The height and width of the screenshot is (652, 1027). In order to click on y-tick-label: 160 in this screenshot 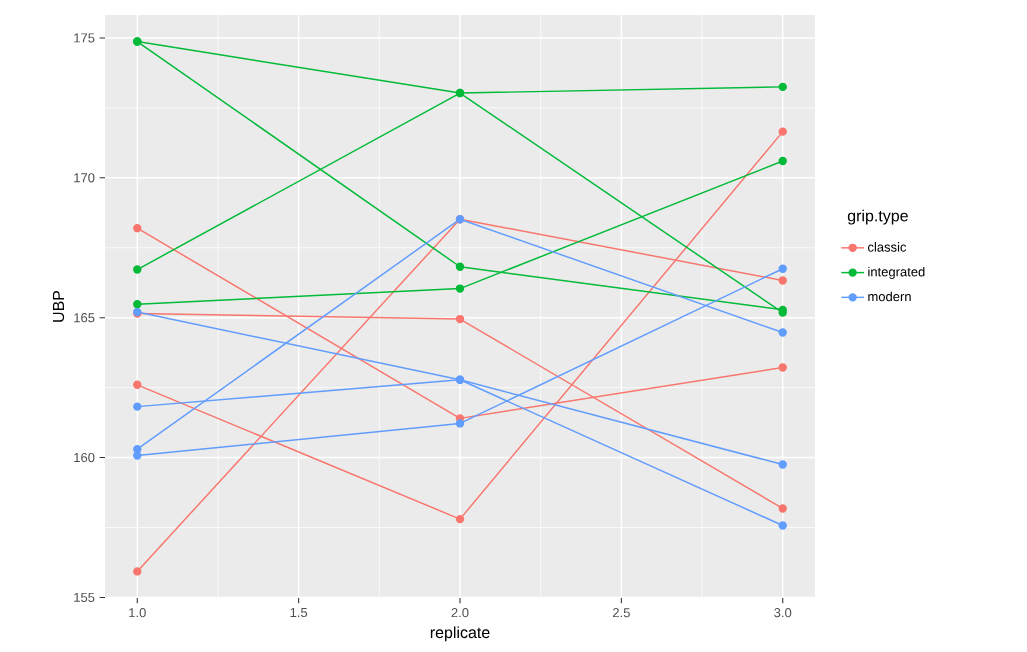, I will do `click(84, 457)`.